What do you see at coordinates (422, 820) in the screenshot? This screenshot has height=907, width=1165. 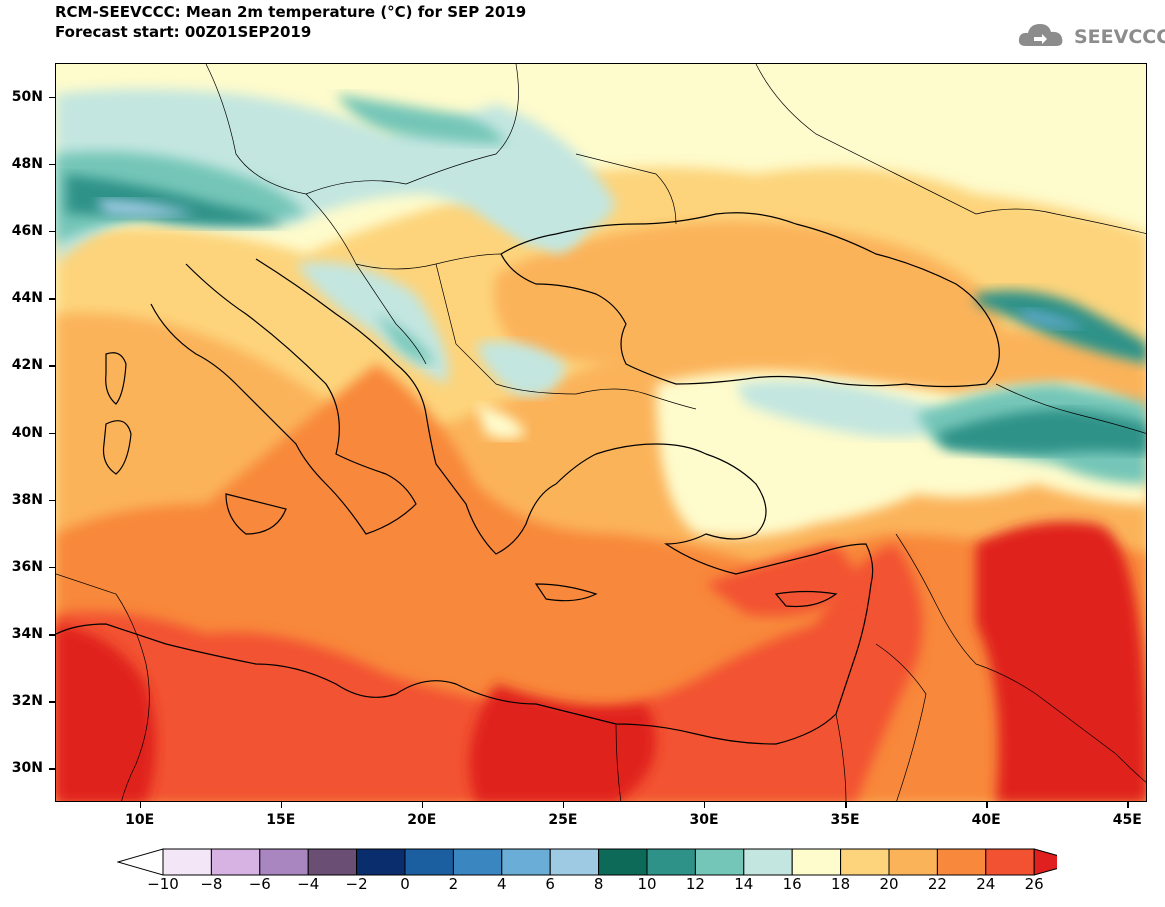 I see `lon-label: 20E` at bounding box center [422, 820].